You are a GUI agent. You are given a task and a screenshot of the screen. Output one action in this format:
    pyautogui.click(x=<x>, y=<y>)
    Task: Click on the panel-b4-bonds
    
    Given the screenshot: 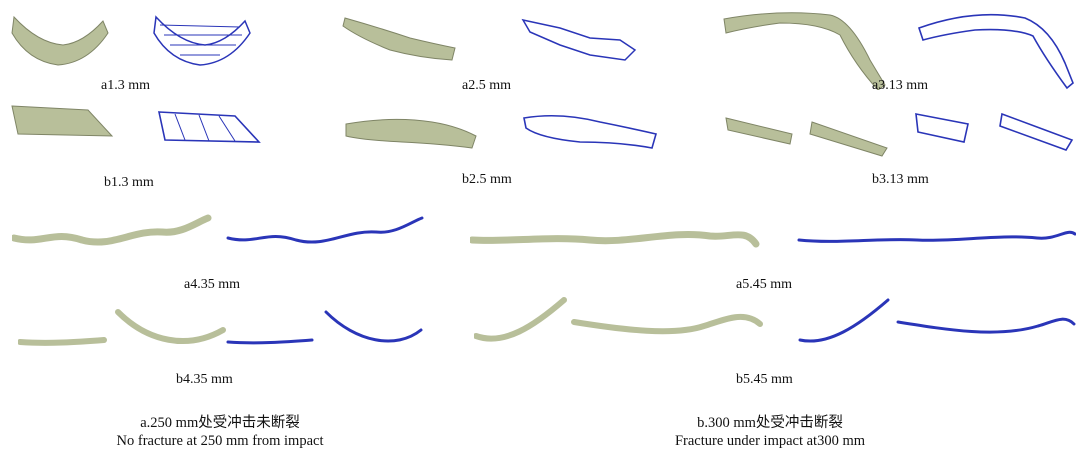 What is the action you would take?
    pyautogui.click(x=326, y=327)
    